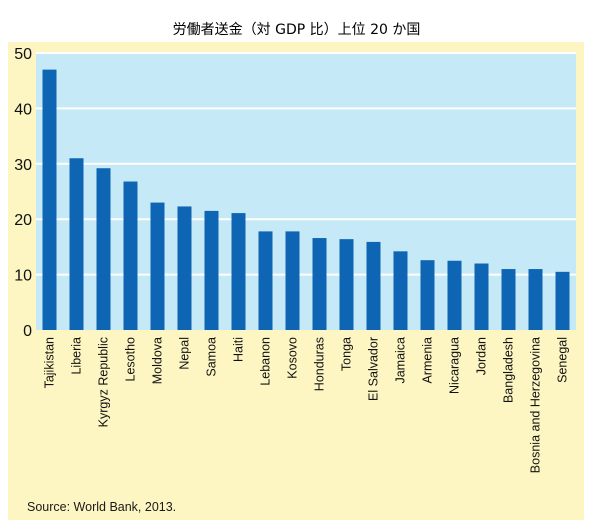  I want to click on x-tick-label: Haiti, so click(239, 349).